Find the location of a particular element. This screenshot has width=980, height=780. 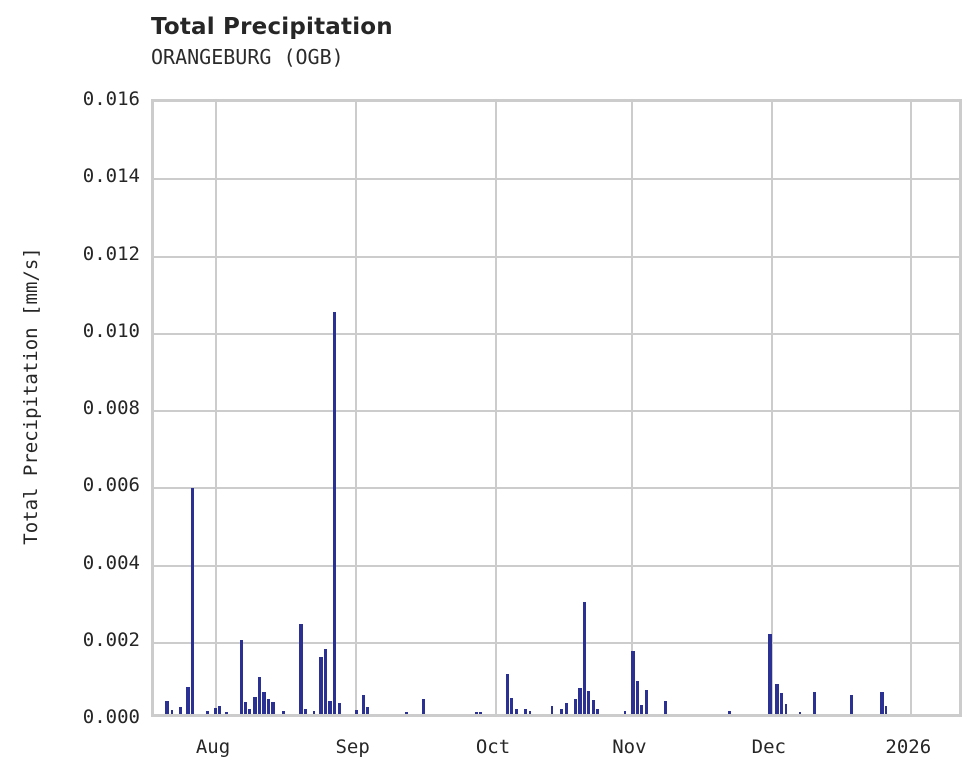

y-tick-text: 0.002 is located at coordinates (111, 639).